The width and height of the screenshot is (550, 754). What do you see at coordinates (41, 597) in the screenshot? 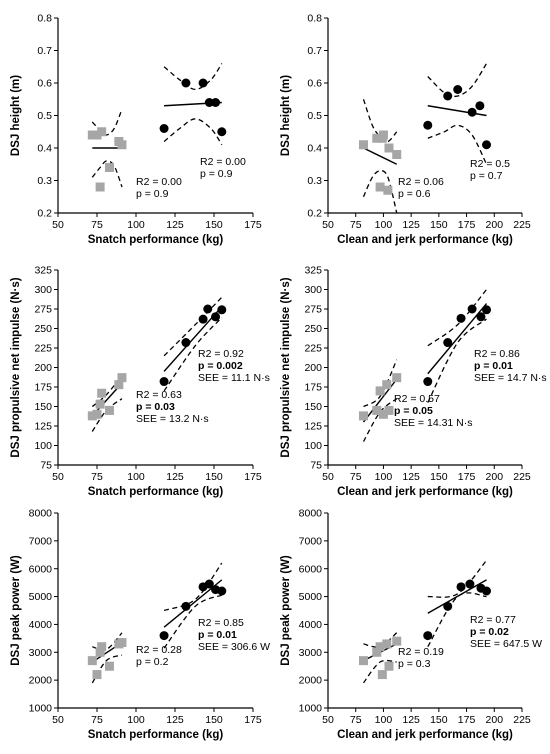
I see `y-tick-label: 5000` at bounding box center [41, 597].